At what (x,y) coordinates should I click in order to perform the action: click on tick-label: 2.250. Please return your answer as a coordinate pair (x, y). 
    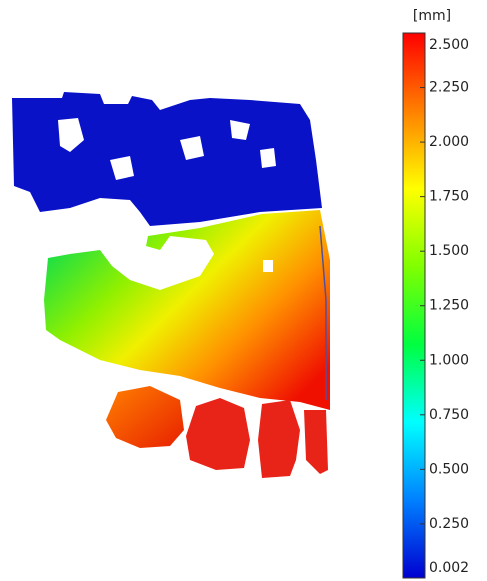
    Looking at the image, I should click on (449, 88).